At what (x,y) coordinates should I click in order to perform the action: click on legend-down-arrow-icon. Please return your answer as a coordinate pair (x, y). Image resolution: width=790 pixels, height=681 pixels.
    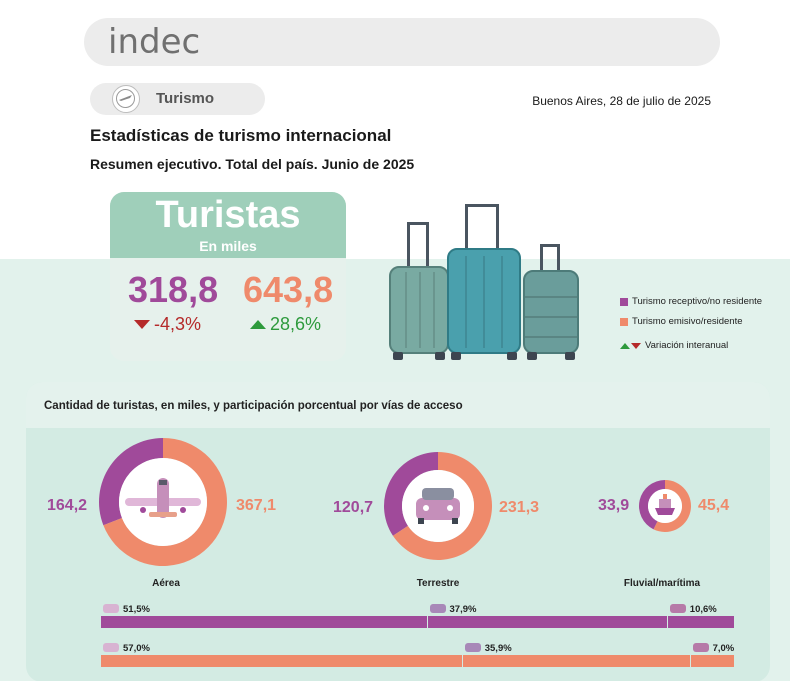
    Looking at the image, I should click on (636, 346).